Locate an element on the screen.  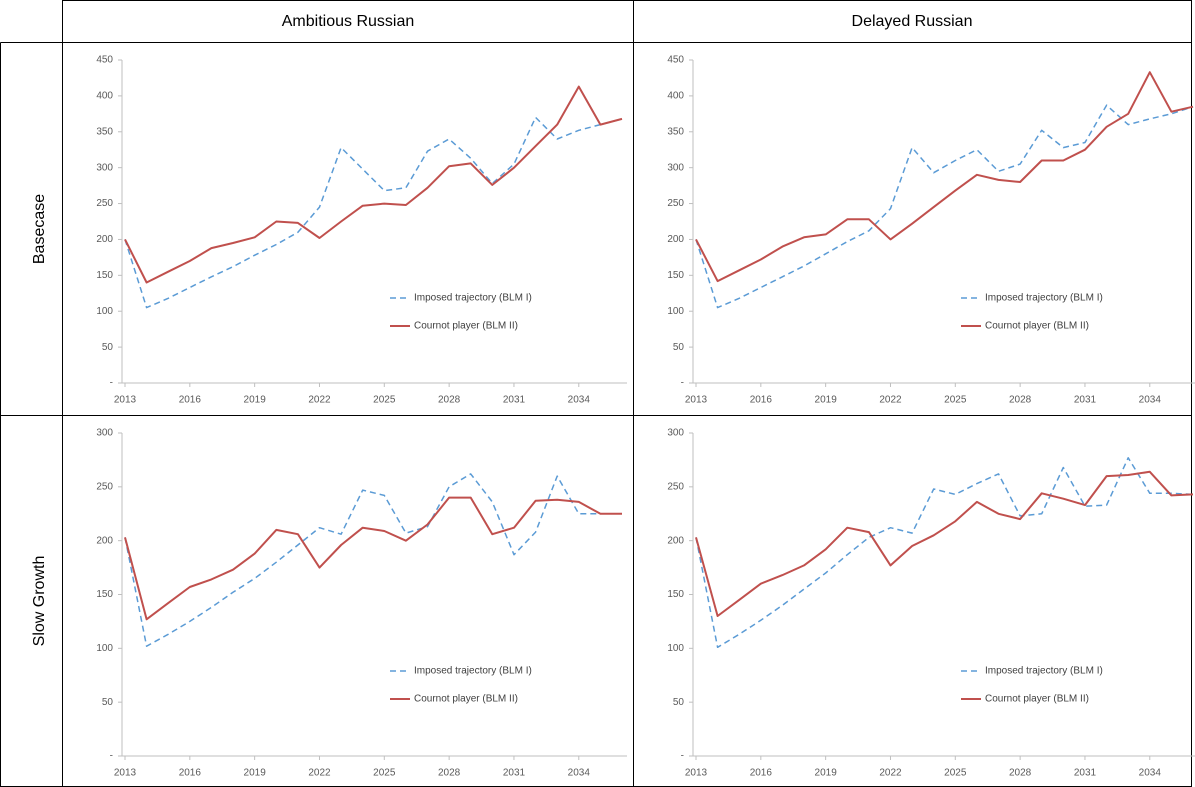
column-header: Delayed Russian is located at coordinates (912, 21).